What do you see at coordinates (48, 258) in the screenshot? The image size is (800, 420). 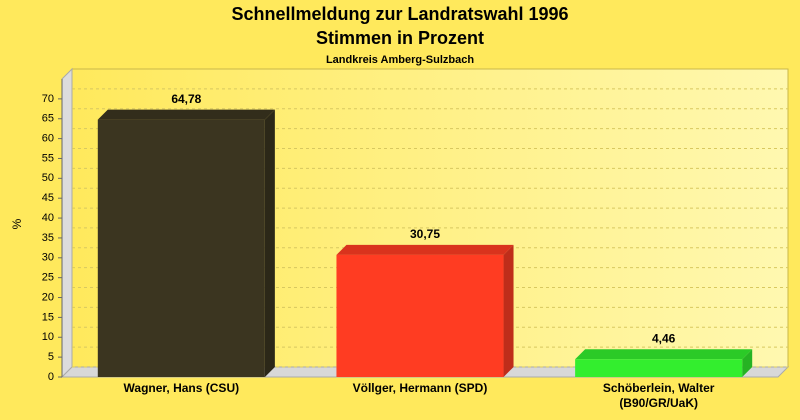 I see `y-tick-label: 30` at bounding box center [48, 258].